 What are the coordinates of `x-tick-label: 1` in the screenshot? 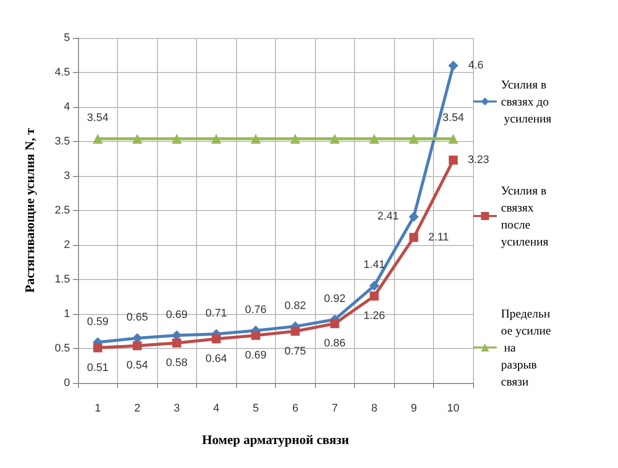 It's located at (97, 408).